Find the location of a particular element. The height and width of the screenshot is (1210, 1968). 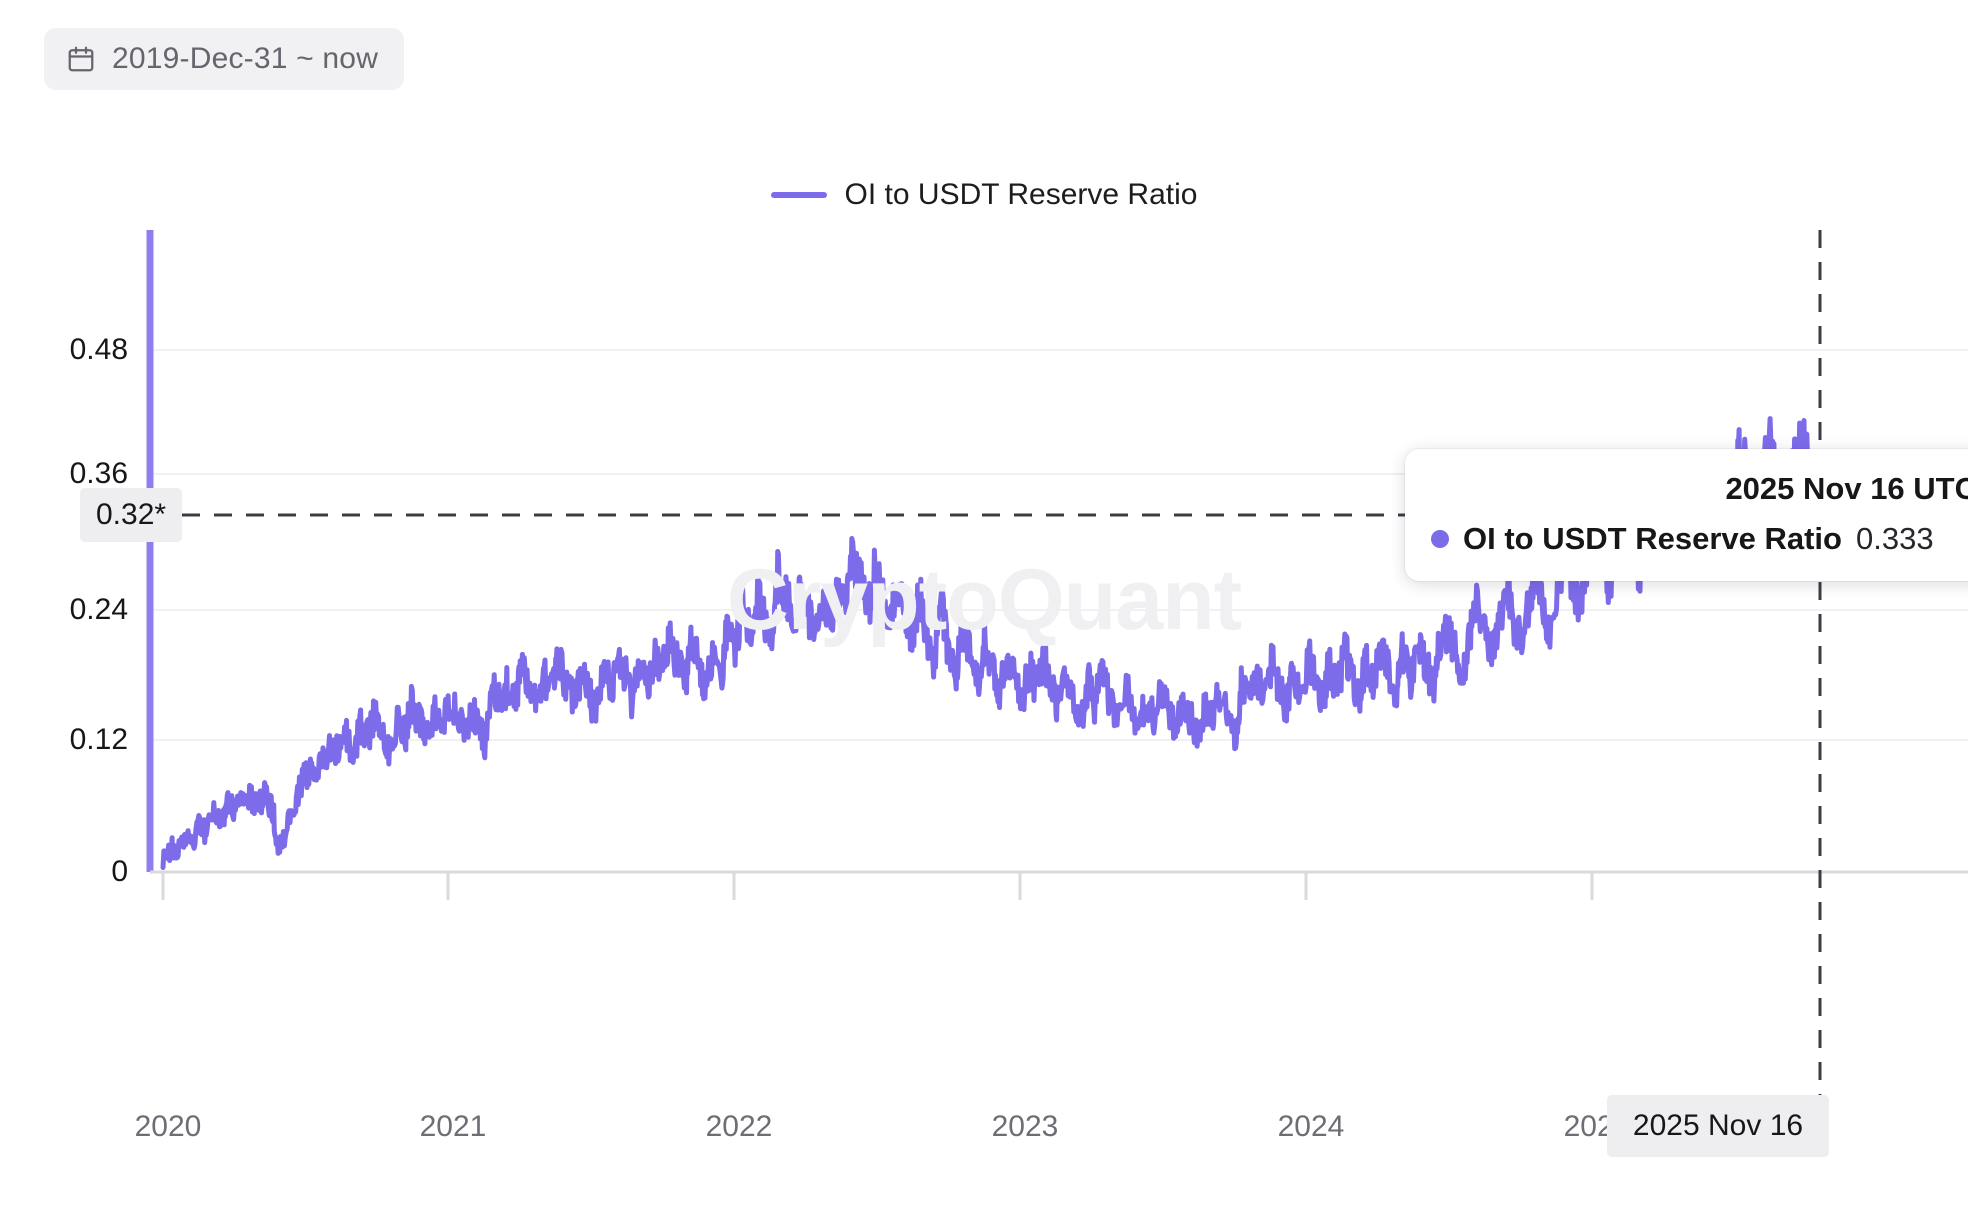

date-range-selector: 2019-Dec-31 ~ now is located at coordinates (224, 59).